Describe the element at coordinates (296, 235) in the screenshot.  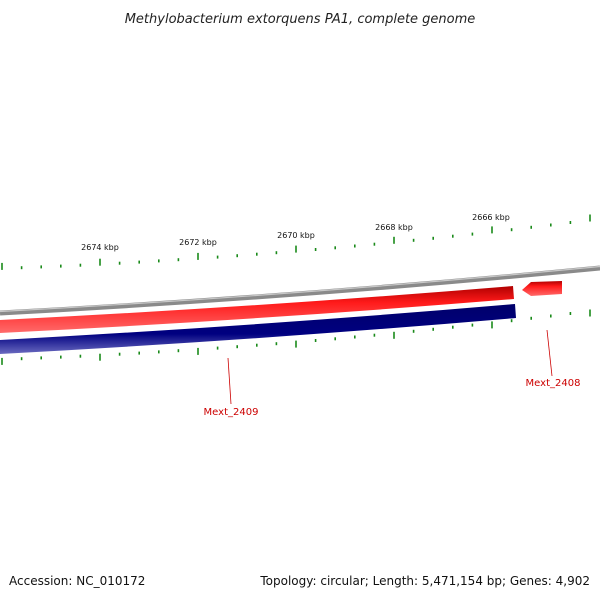
I see `scale-label-2670: 2670 kbp` at that location.